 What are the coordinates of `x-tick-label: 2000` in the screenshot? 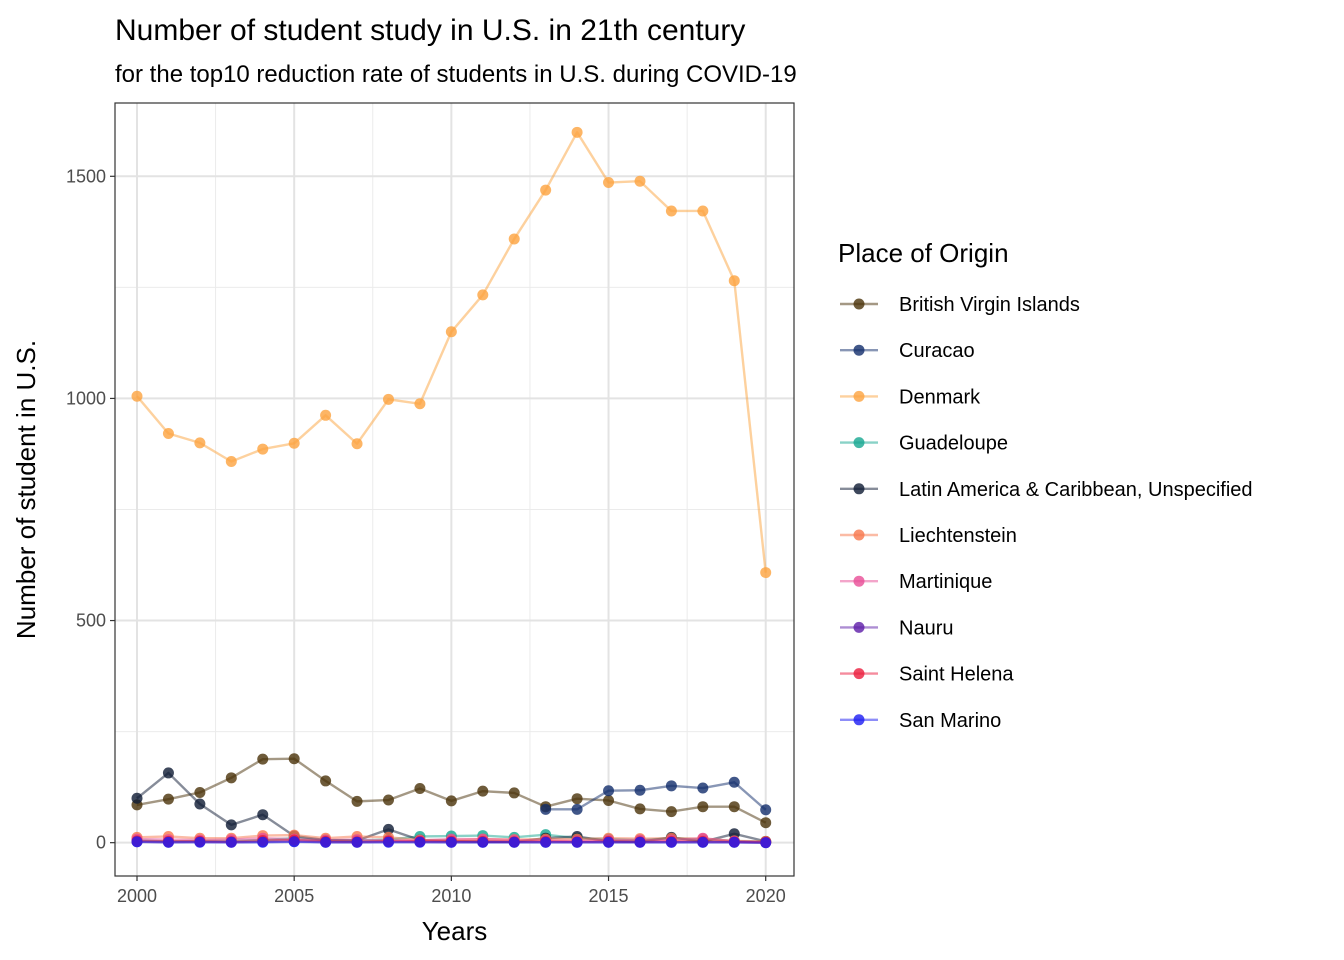 It's located at (137, 896).